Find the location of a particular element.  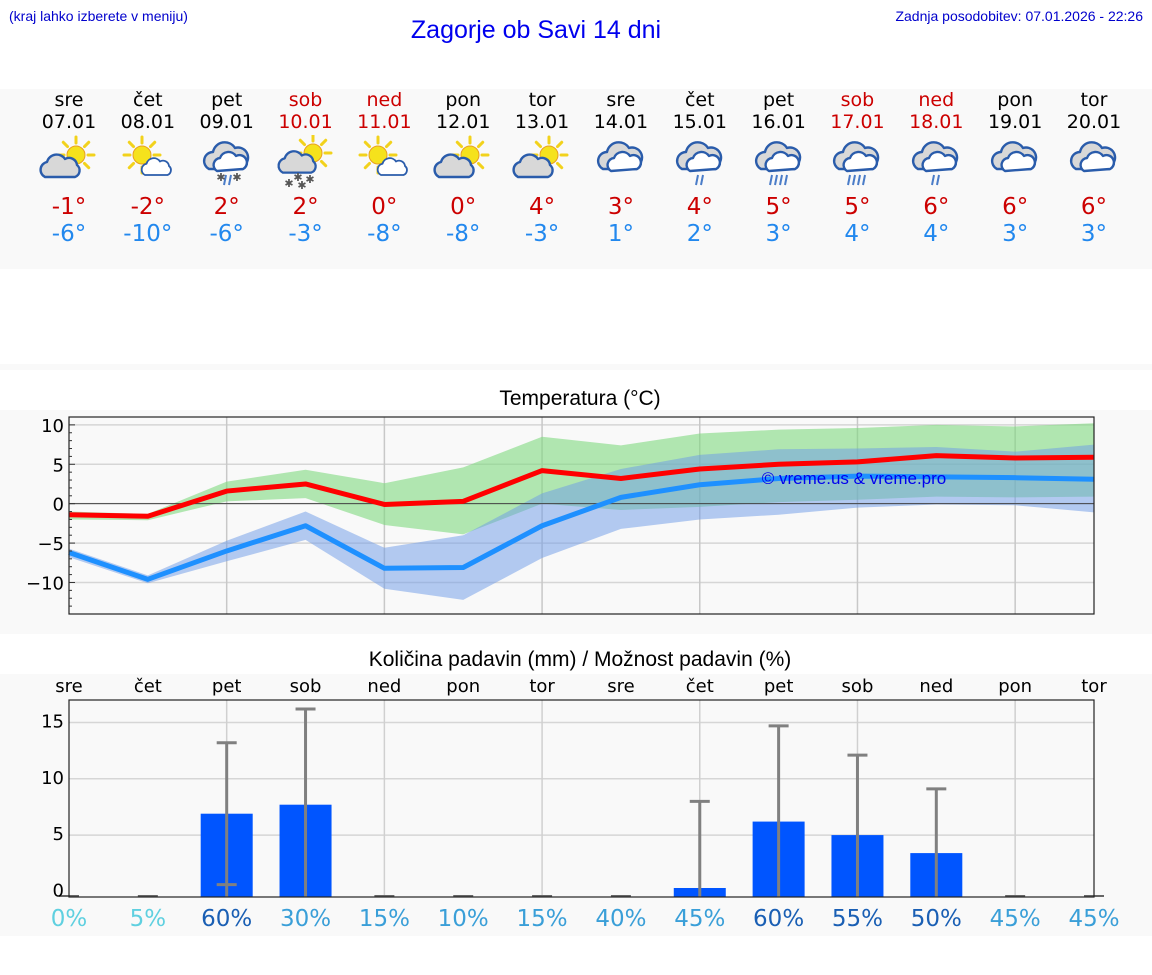

cloud-light-rain-icon is located at coordinates (700, 162).